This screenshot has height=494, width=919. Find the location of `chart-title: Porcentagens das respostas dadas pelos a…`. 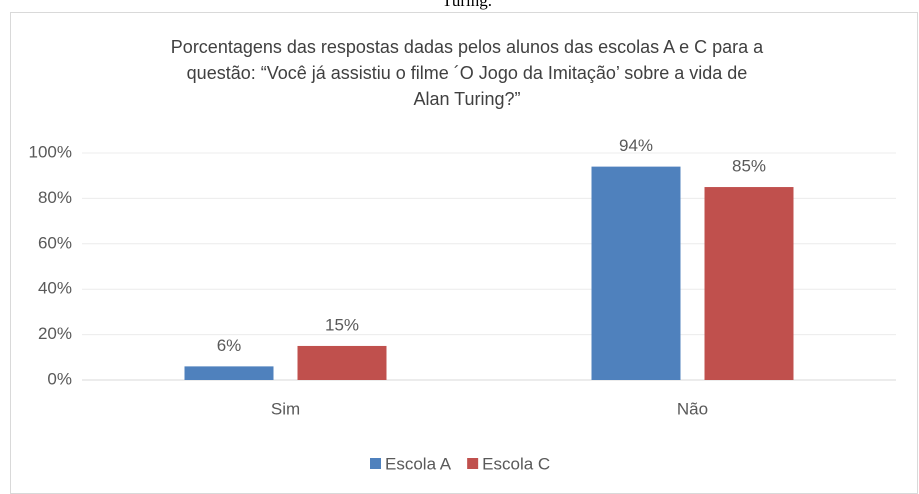

chart-title: Porcentagens das respostas dadas pelos a… is located at coordinates (467, 47).